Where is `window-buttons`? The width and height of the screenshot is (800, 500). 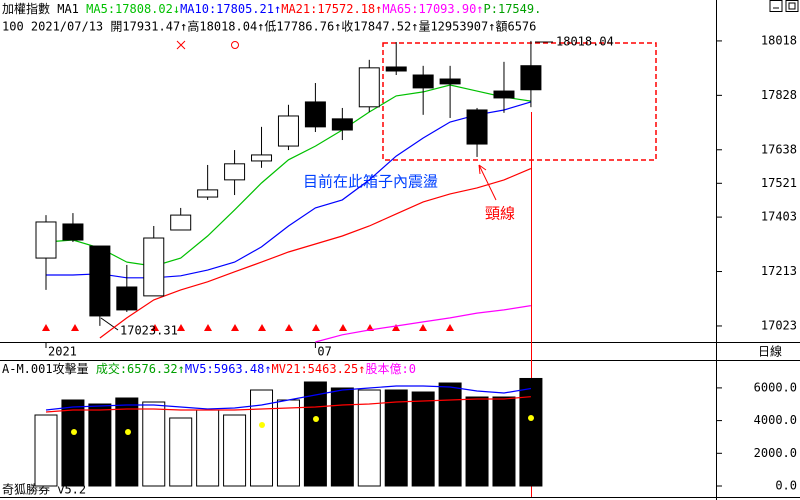
window-buttons is located at coordinates (784, 6).